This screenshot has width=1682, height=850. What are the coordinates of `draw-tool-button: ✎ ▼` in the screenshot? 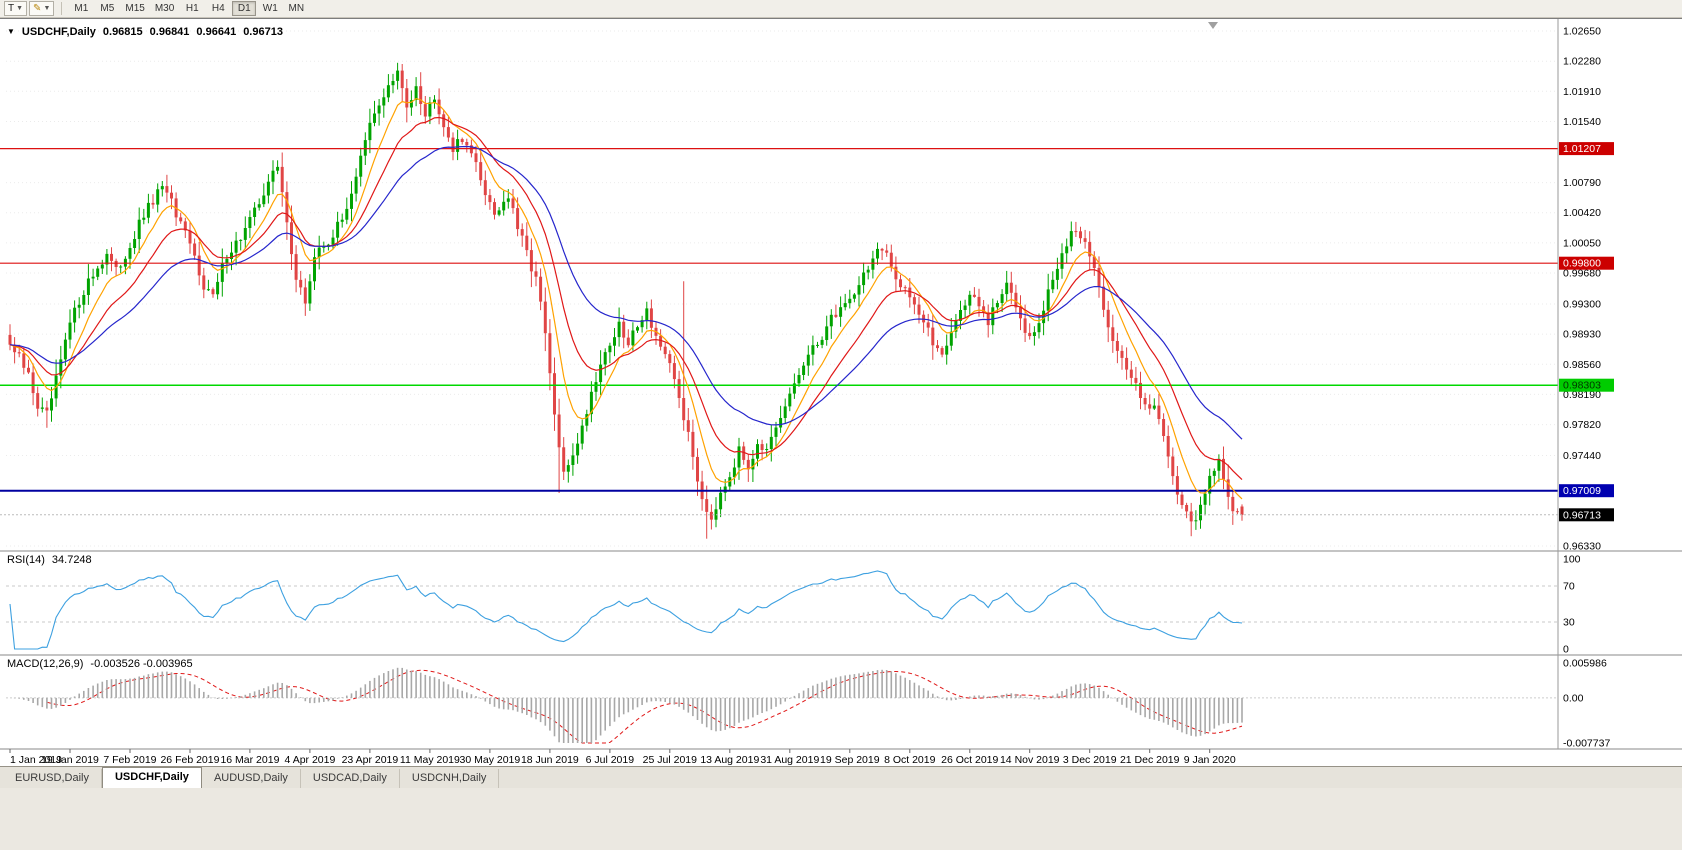 It's located at (42, 8).